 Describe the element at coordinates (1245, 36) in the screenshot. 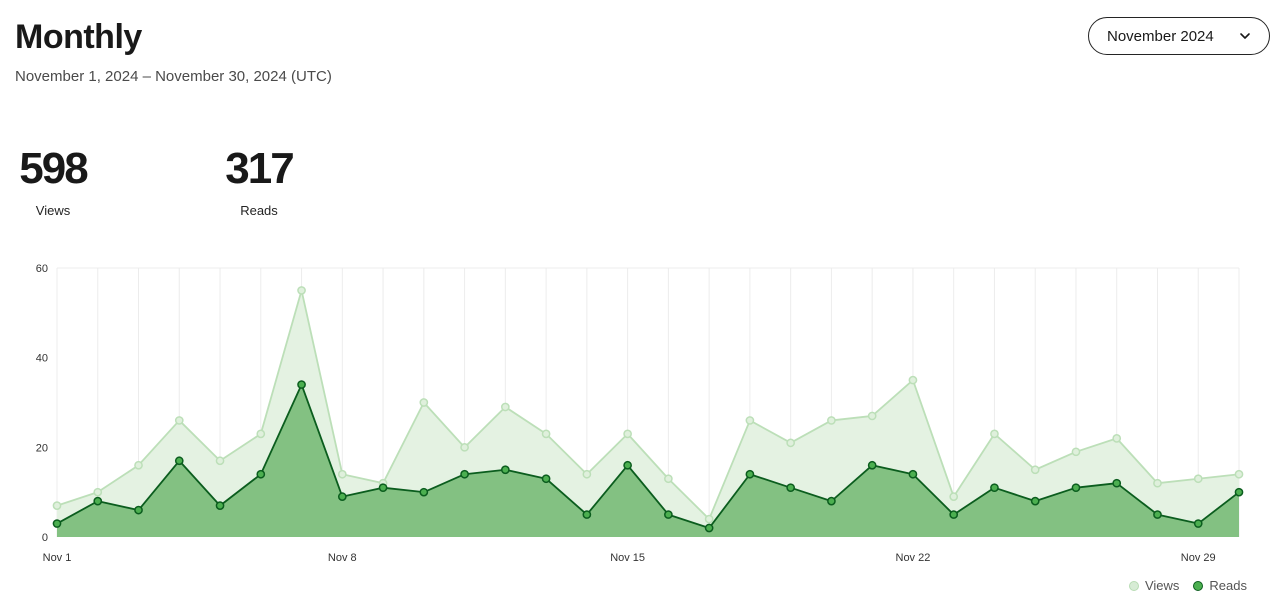

I see `chevron-down-icon` at that location.